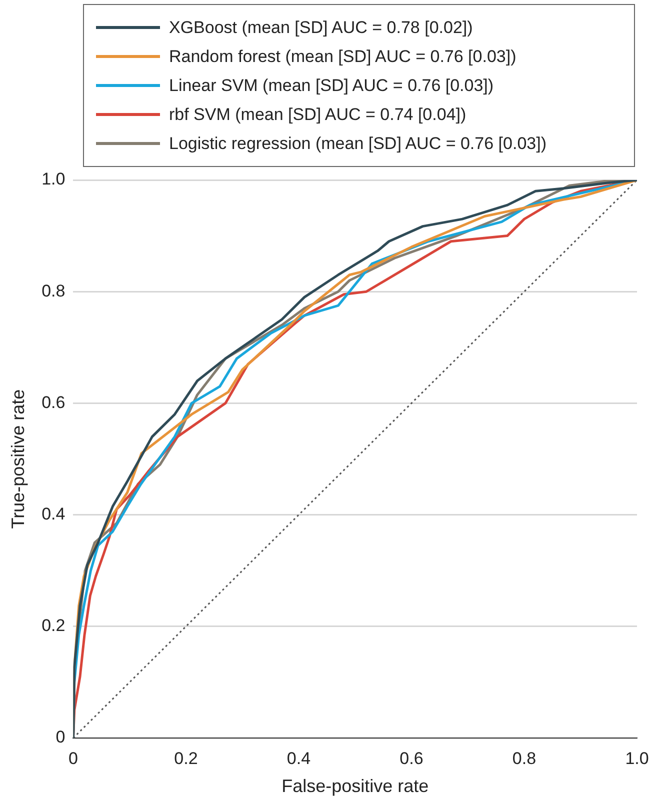  Describe the element at coordinates (73, 758) in the screenshot. I see `x-tick-label: 0` at that location.